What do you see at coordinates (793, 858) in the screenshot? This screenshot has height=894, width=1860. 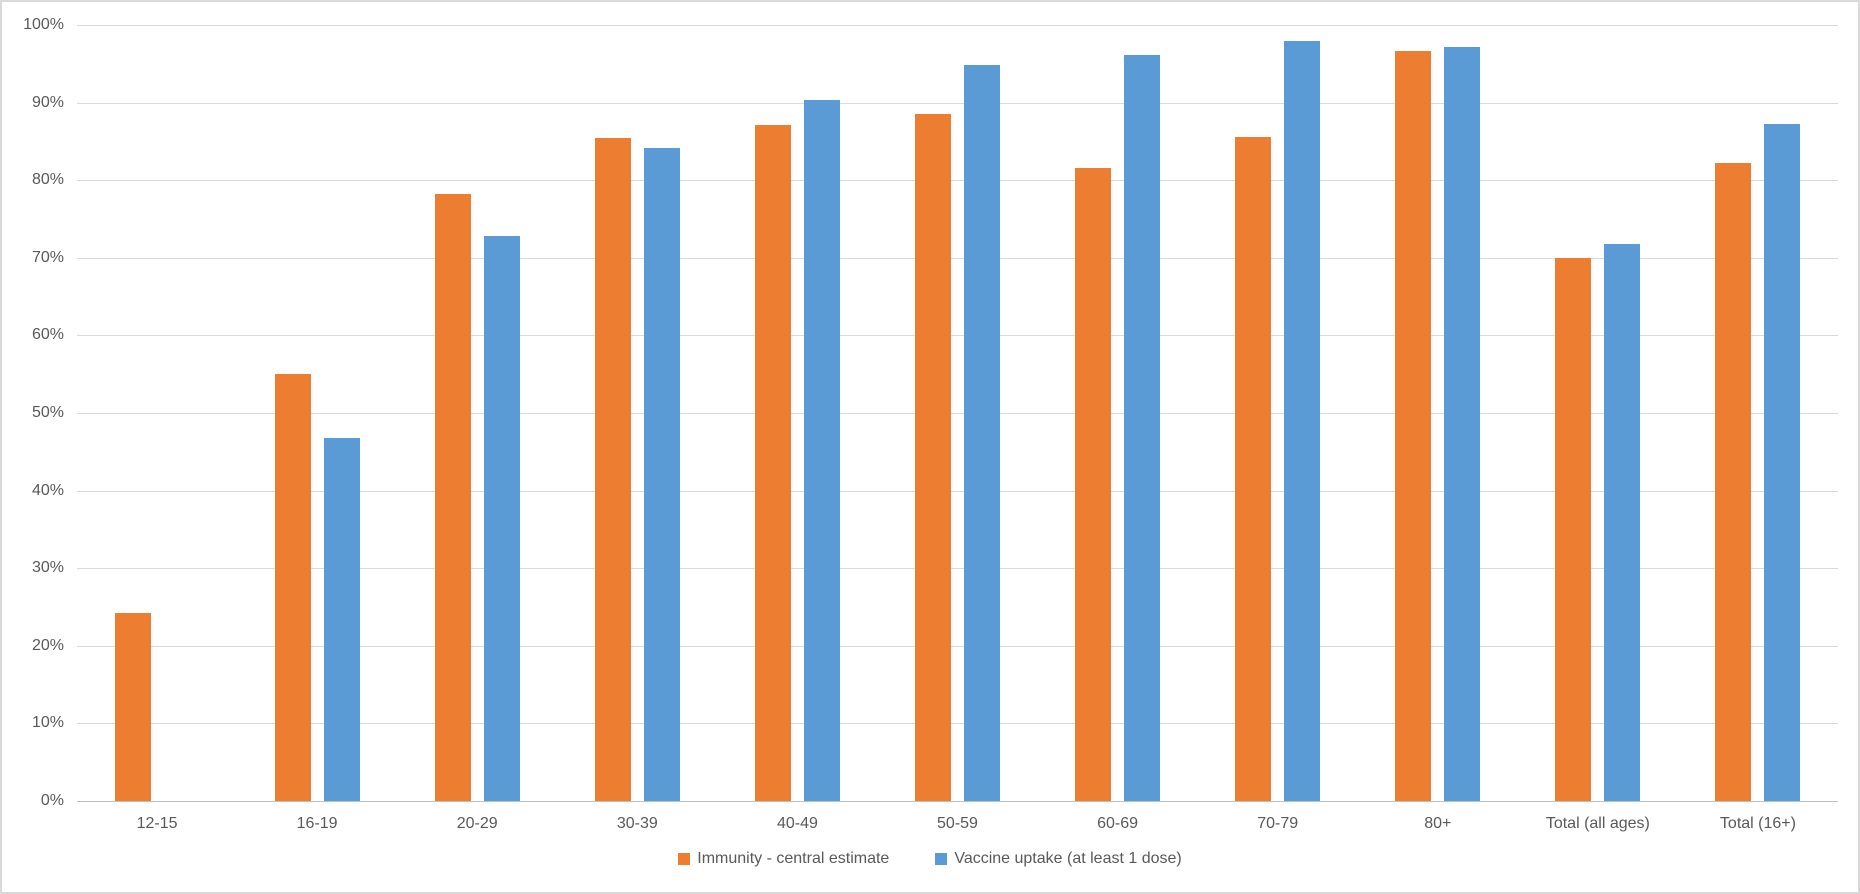 I see `legend-label-immunity: Immunity - central estimate` at bounding box center [793, 858].